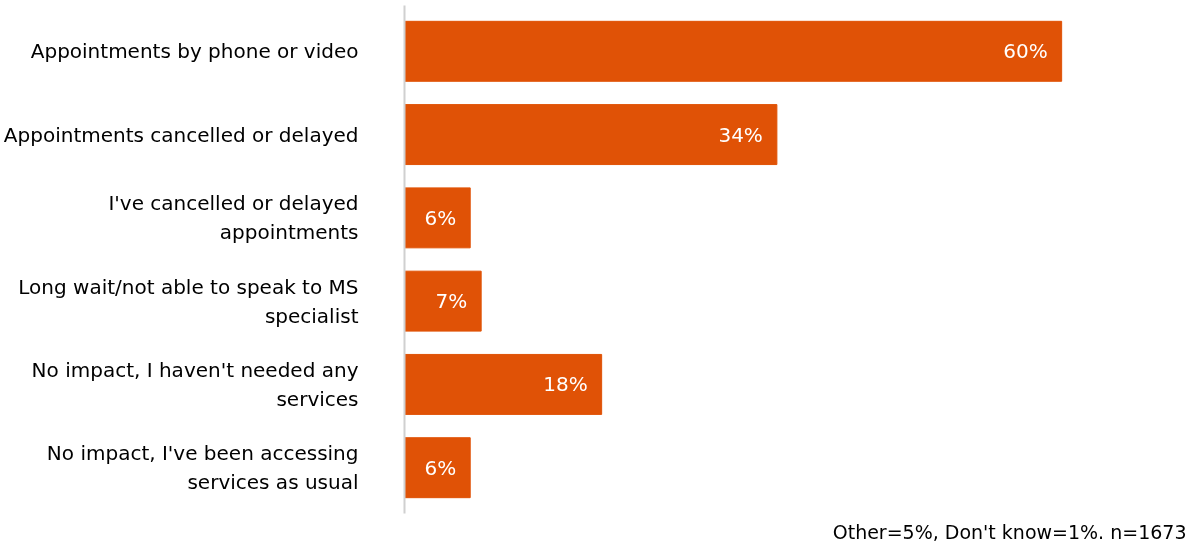 This screenshot has width=1186, height=547. What do you see at coordinates (233, 218) in the screenshot?
I see `y-tick-label: I've cancelled or delayed appointments` at bounding box center [233, 218].